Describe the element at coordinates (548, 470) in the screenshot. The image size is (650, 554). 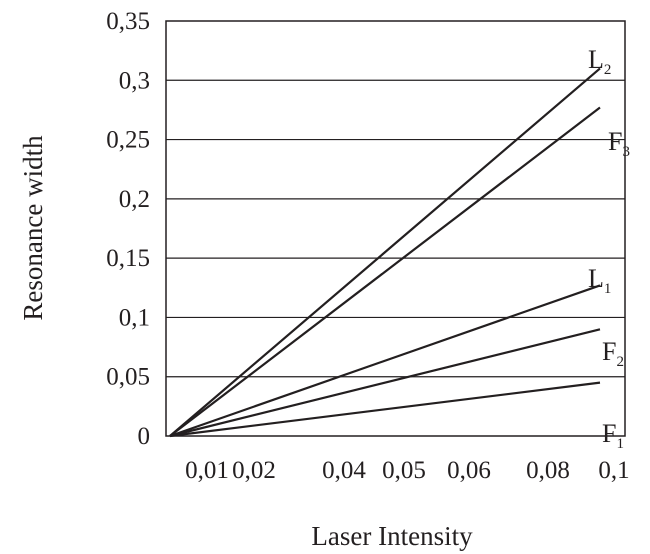
I see `x-tick-label: 0,08` at that location.